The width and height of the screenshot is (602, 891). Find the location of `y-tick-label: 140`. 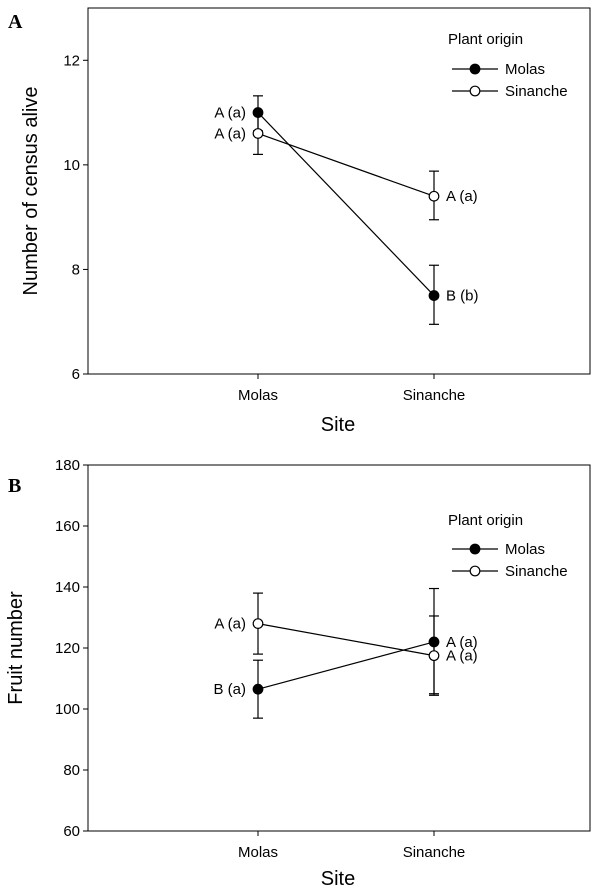

y-tick-label: 140 is located at coordinates (67, 587).